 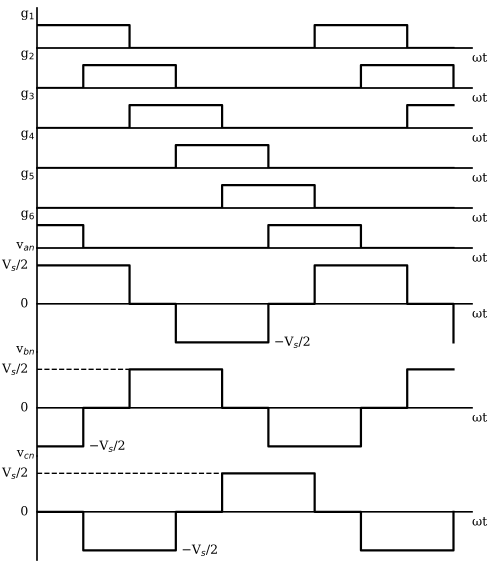 What do you see at coordinates (27, 175) in the screenshot?
I see `y-axis-title: g$_{5}$` at bounding box center [27, 175].